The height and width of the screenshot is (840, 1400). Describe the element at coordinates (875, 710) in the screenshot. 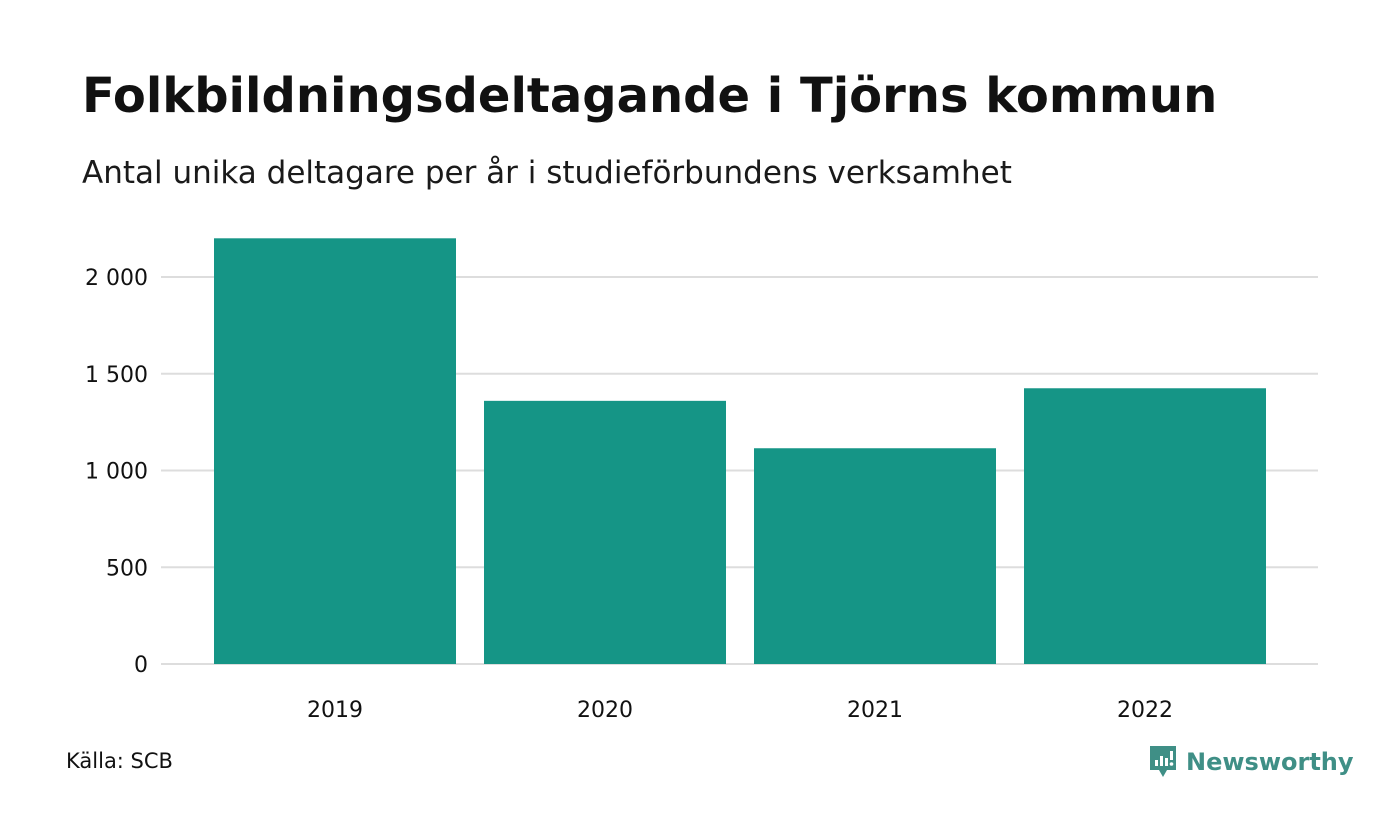

I see `x-tick-label: 2021` at that location.